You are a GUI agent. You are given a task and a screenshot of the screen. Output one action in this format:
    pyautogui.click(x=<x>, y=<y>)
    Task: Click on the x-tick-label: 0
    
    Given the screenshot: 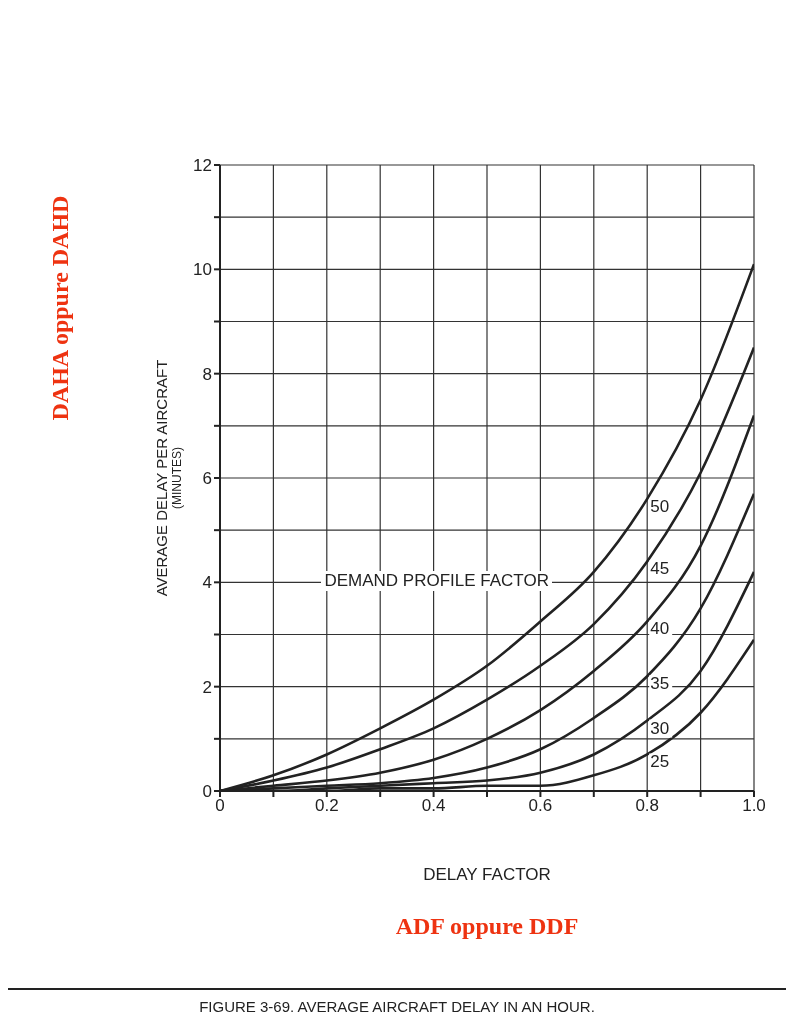 What is the action you would take?
    pyautogui.click(x=220, y=806)
    